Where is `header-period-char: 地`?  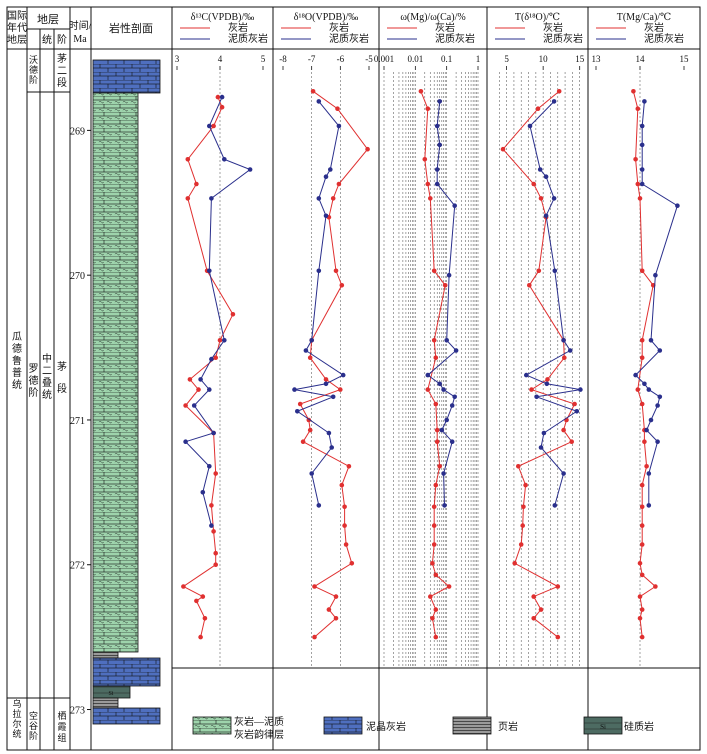 header-period-char: 地 is located at coordinates (12, 39).